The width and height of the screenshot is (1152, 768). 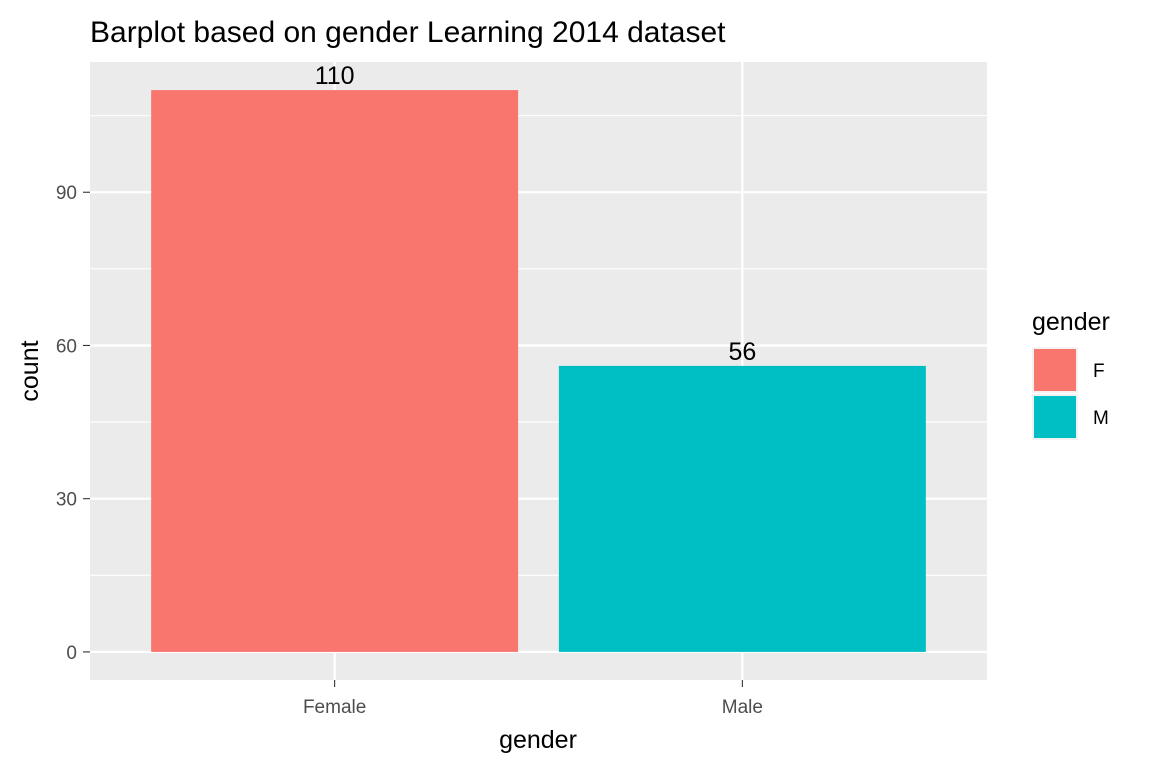 What do you see at coordinates (1101, 418) in the screenshot?
I see `legend-label-m: M` at bounding box center [1101, 418].